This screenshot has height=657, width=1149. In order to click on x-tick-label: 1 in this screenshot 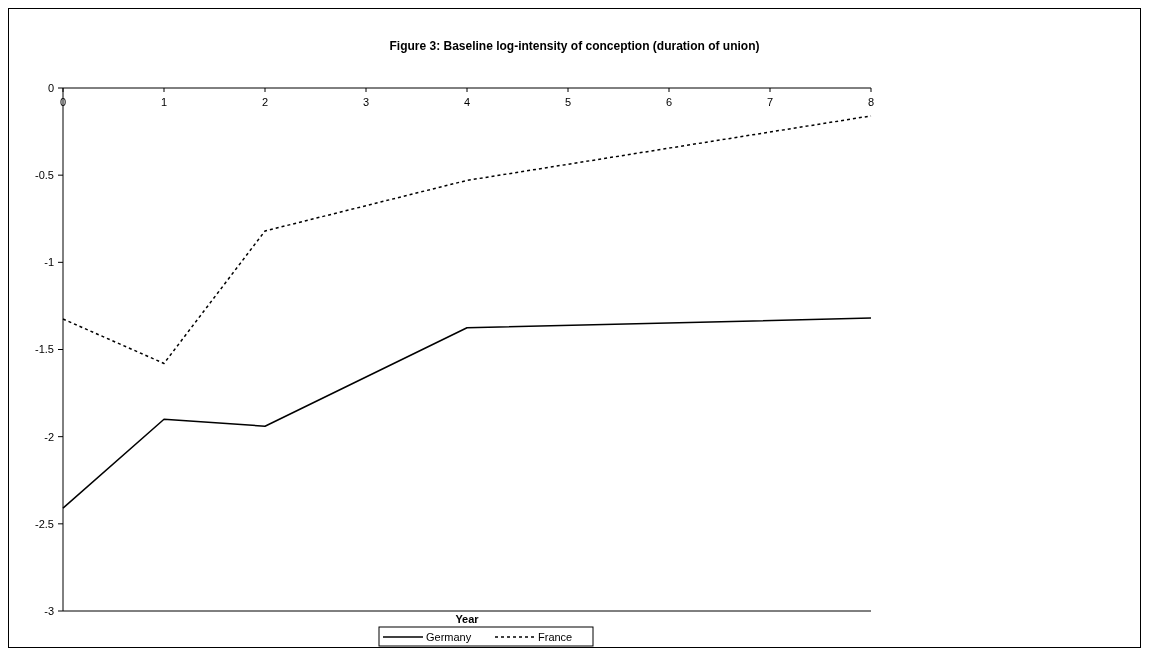, I will do `click(164, 102)`.